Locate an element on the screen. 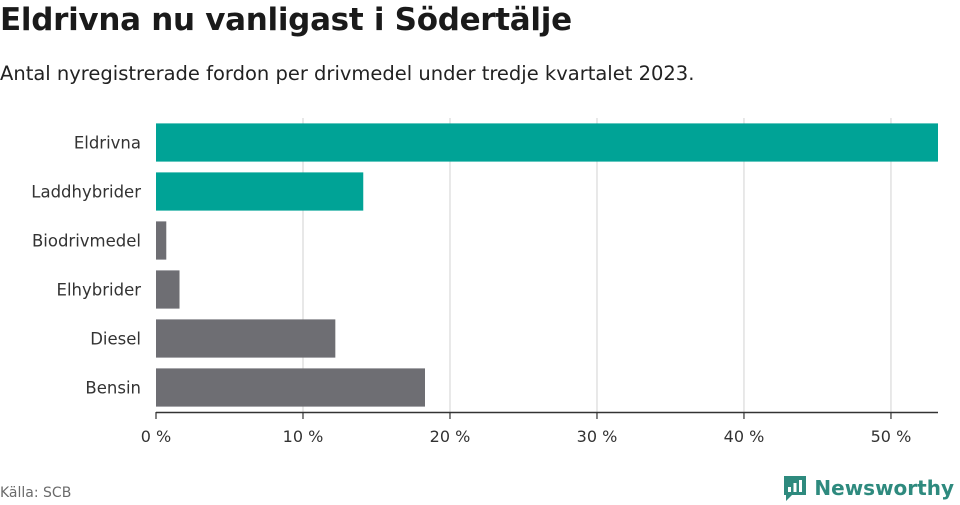 The image size is (960, 505). bar-eldrivna is located at coordinates (547, 142).